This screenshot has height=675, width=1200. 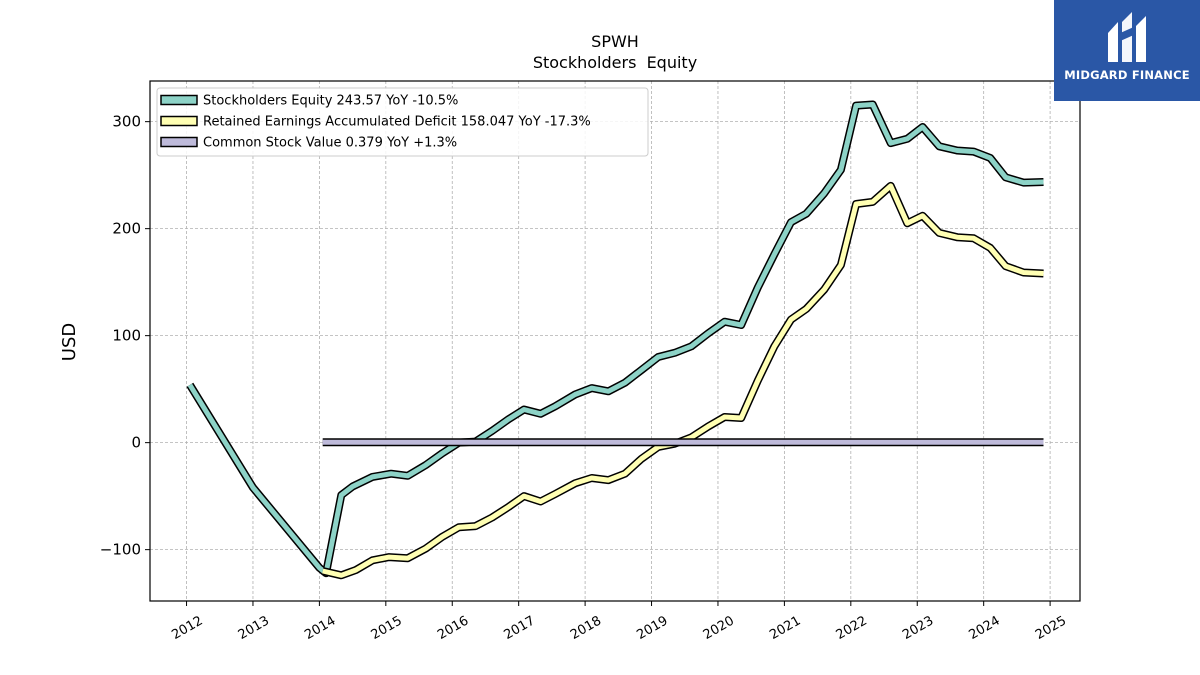 What do you see at coordinates (254, 628) in the screenshot?
I see `x-tick-label: 2013` at bounding box center [254, 628].